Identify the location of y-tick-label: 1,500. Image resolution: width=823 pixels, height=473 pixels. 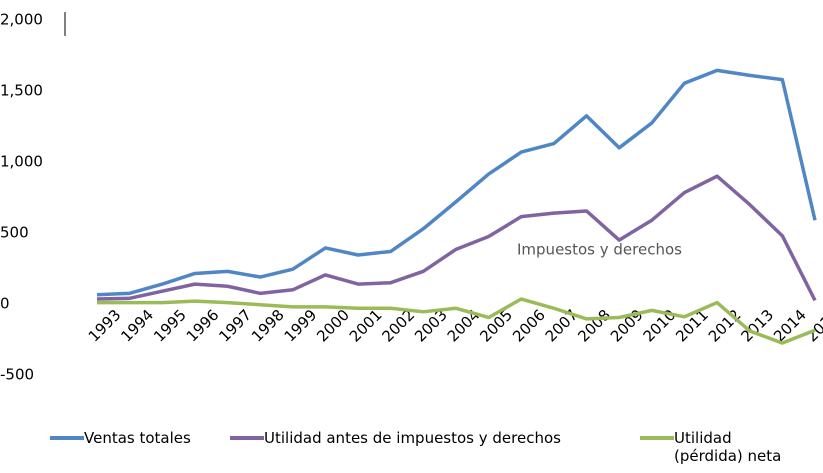
(21, 91).